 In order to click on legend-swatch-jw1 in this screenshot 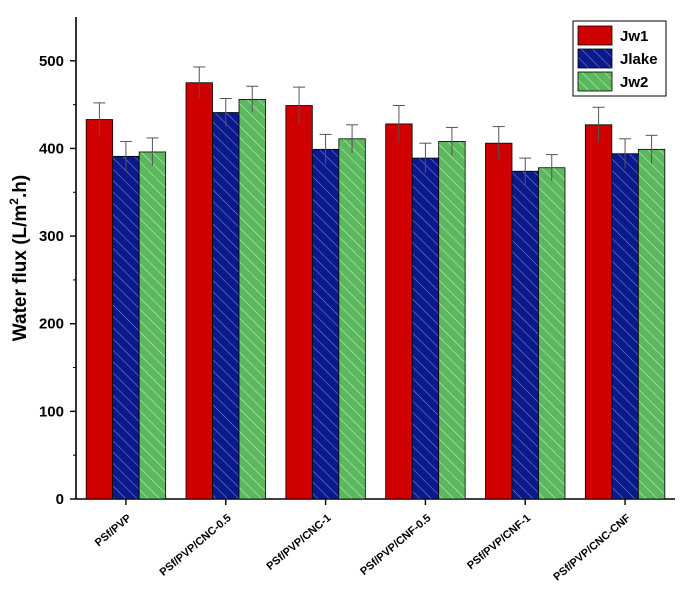, I will do `click(595, 35)`.